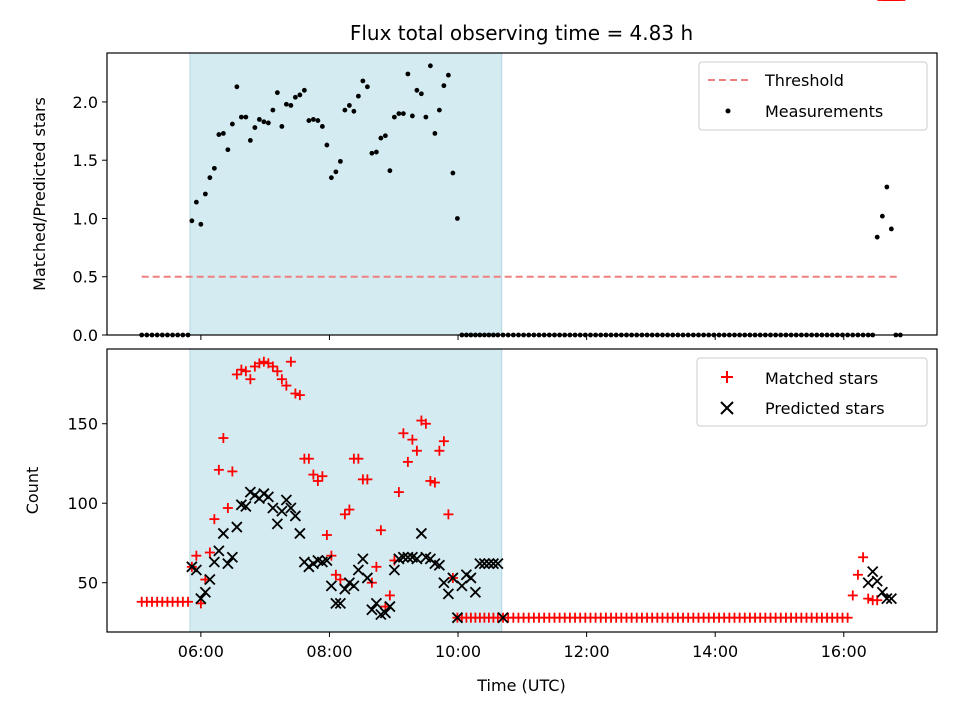 This screenshot has height=720, width=960. I want to click on bottom-legend-box, so click(812, 392).